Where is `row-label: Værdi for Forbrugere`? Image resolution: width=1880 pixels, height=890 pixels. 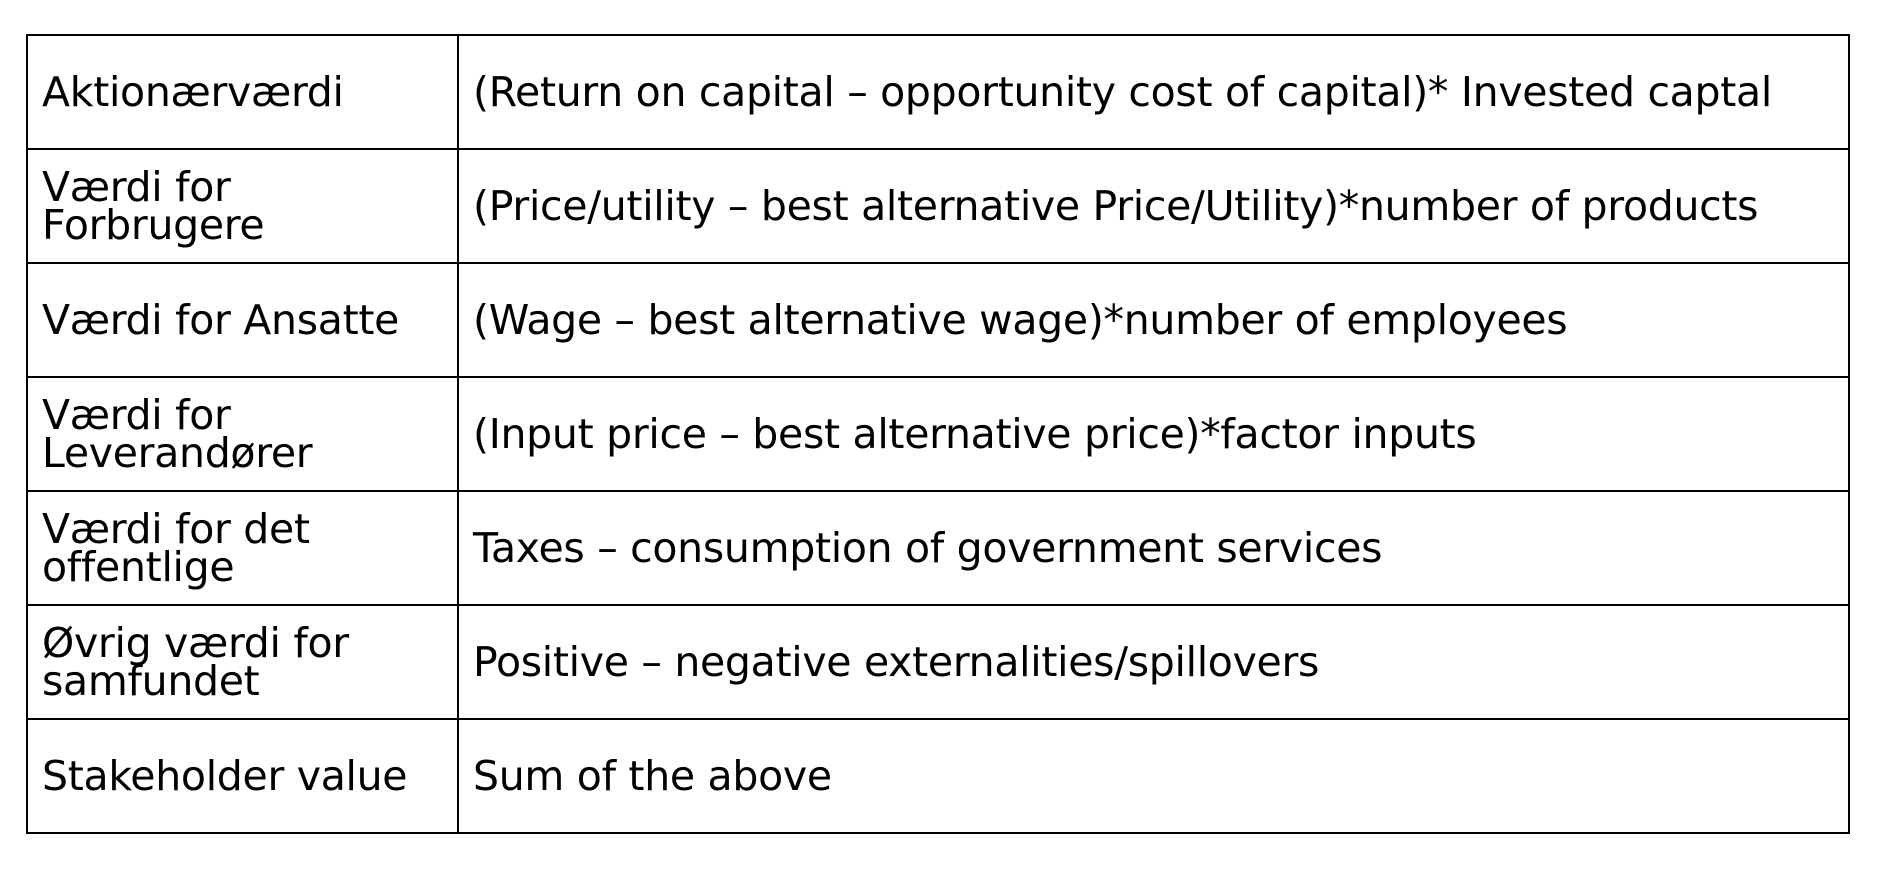 row-label: Værdi for Forbrugere is located at coordinates (242, 206).